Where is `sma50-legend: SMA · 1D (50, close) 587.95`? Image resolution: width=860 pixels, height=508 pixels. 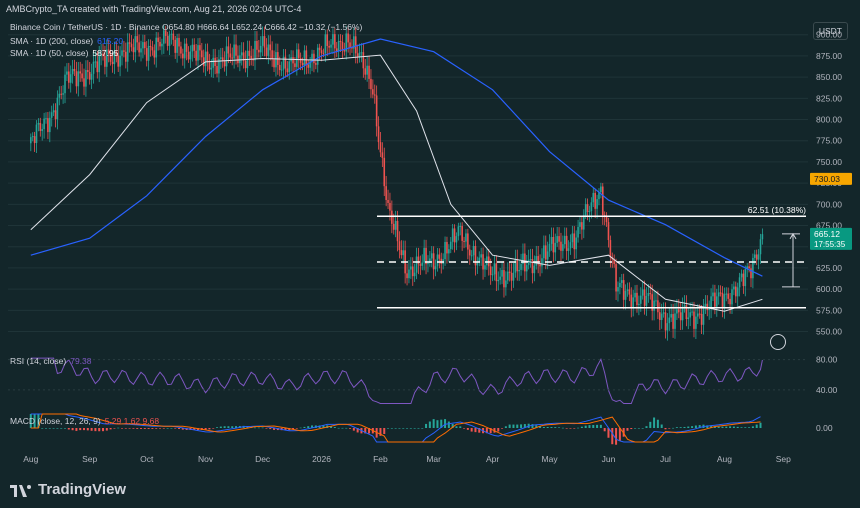
sma50-legend: SMA · 1D (50, close) 587.95 is located at coordinates (64, 53).